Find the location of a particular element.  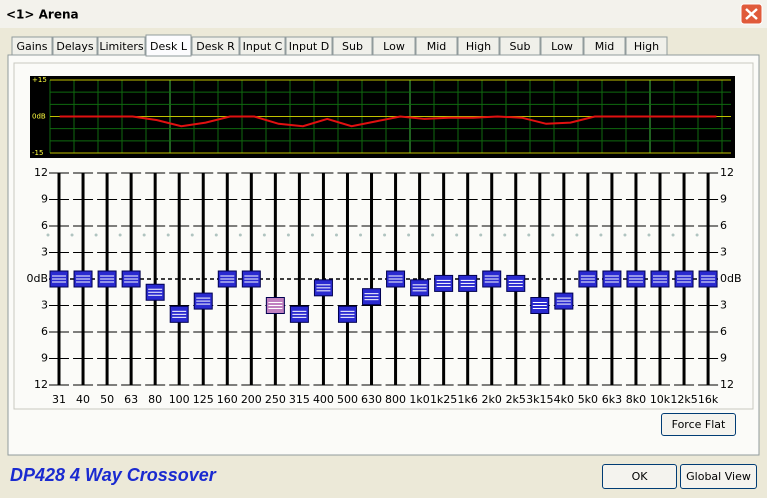

tab-label: Input D is located at coordinates (309, 46).